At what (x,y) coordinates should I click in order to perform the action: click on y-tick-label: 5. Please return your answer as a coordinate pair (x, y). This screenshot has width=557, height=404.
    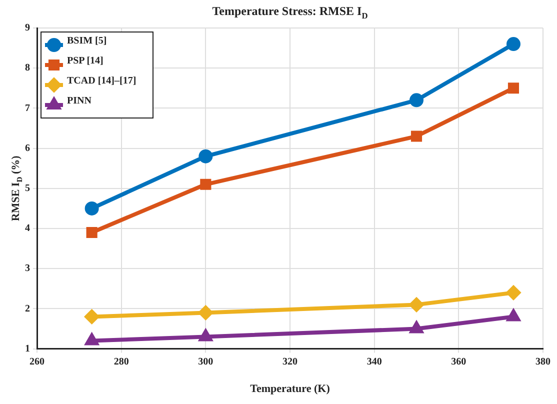
    Looking at the image, I should click on (27, 188).